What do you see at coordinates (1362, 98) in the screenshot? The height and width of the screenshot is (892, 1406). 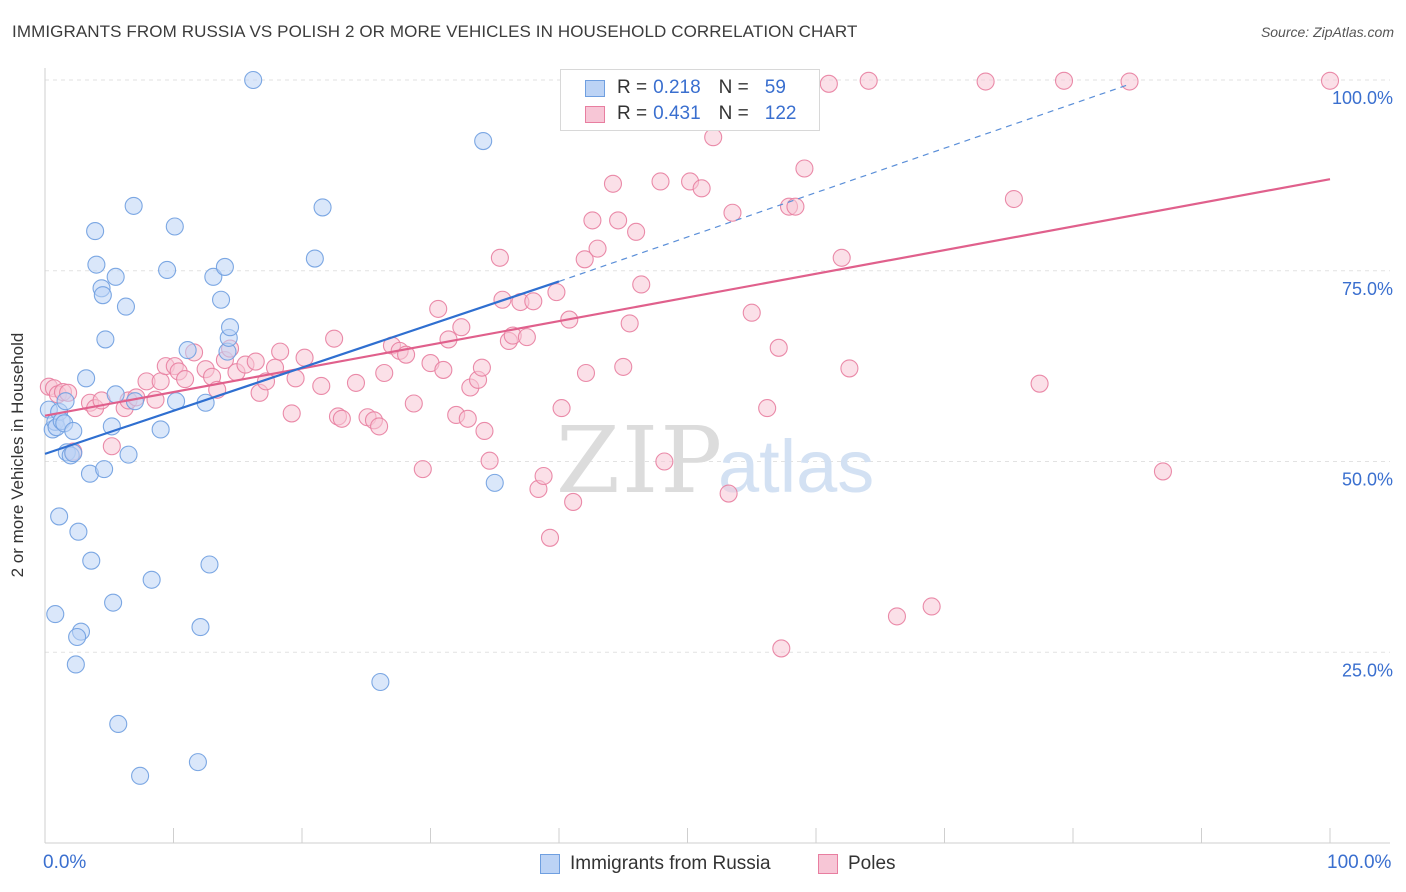 I see `y-tick-label: 100.0%` at bounding box center [1362, 98].